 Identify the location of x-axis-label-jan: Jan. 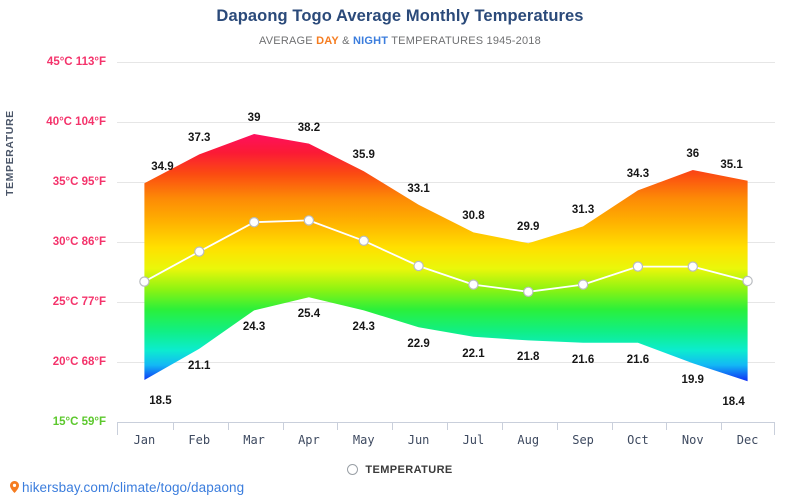
(144, 440).